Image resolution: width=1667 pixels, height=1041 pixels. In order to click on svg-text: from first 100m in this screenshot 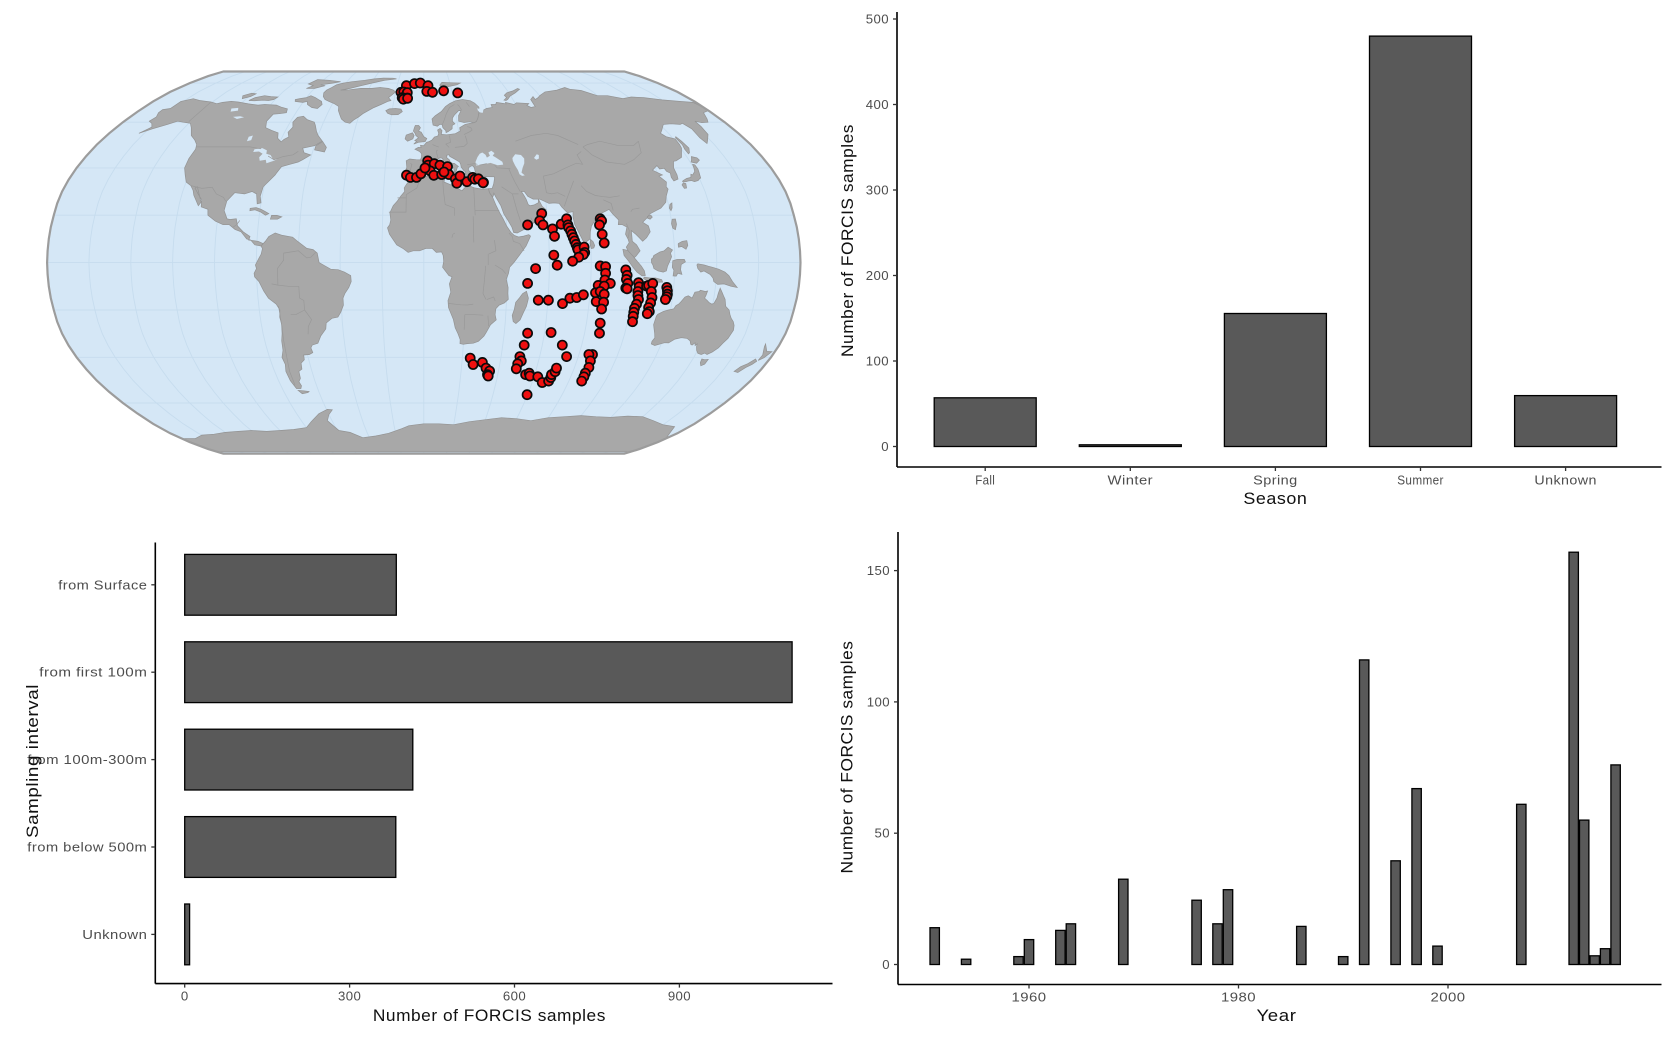, I will do `click(93, 672)`.